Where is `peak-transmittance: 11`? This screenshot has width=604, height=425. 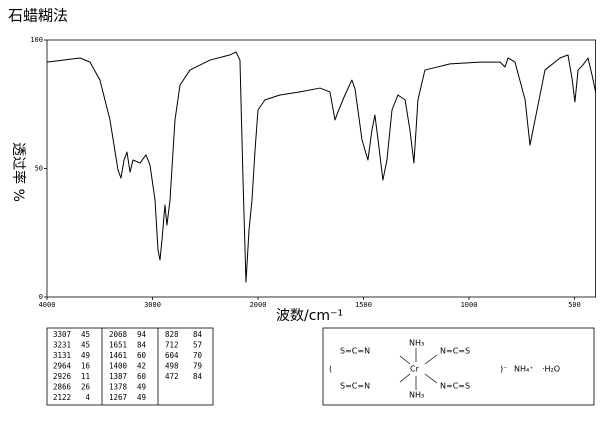 peak-transmittance: 11 is located at coordinates (85, 376).